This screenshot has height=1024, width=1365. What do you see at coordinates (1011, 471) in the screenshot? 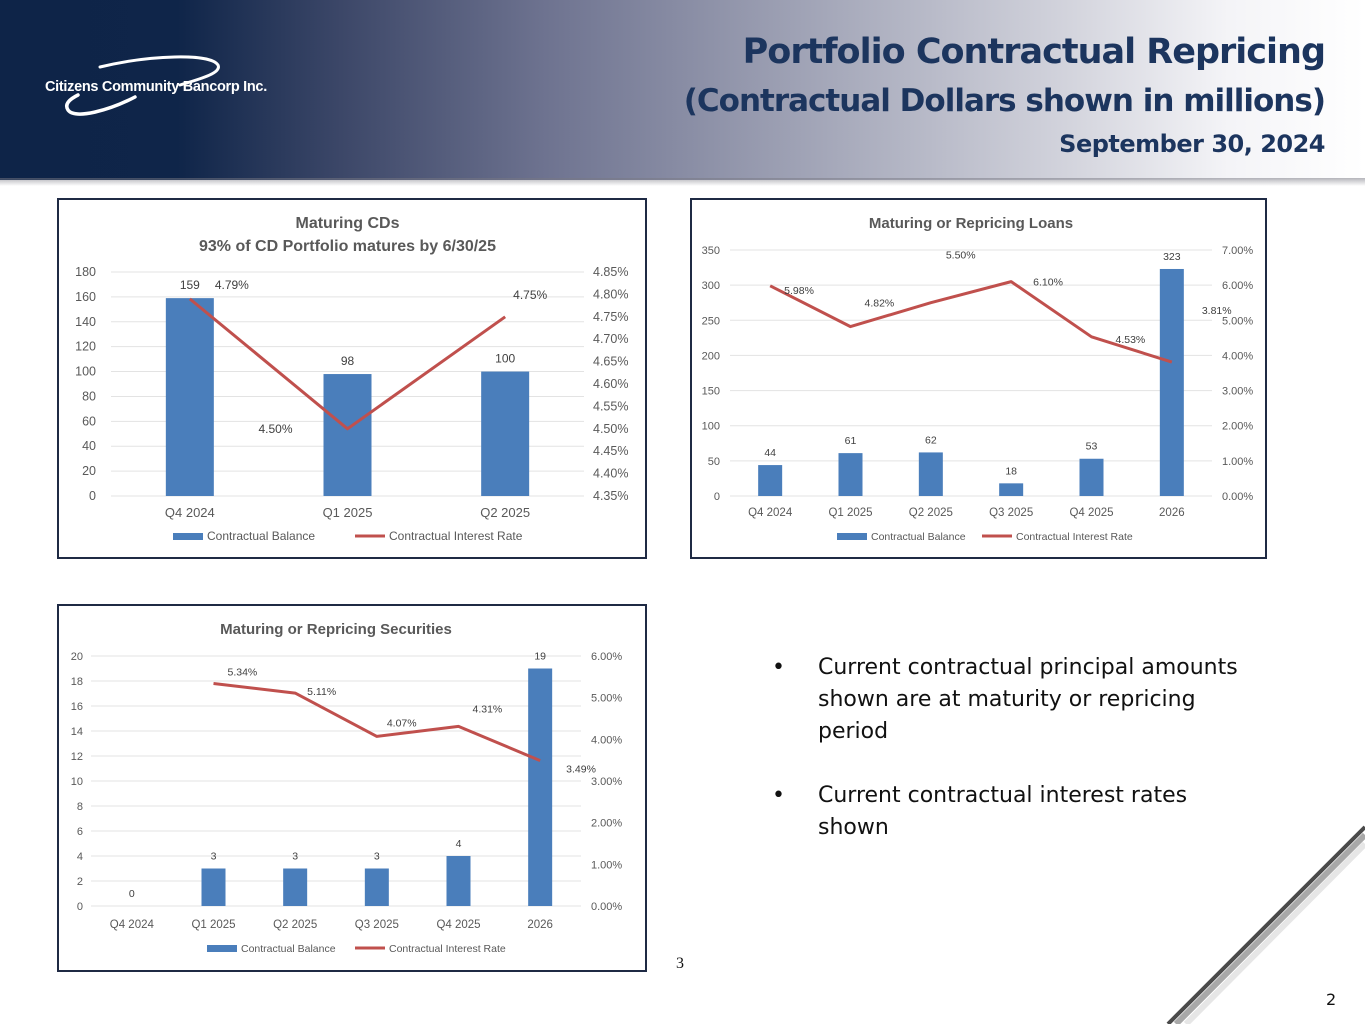
I see `bar-value-label: 18` at bounding box center [1011, 471].